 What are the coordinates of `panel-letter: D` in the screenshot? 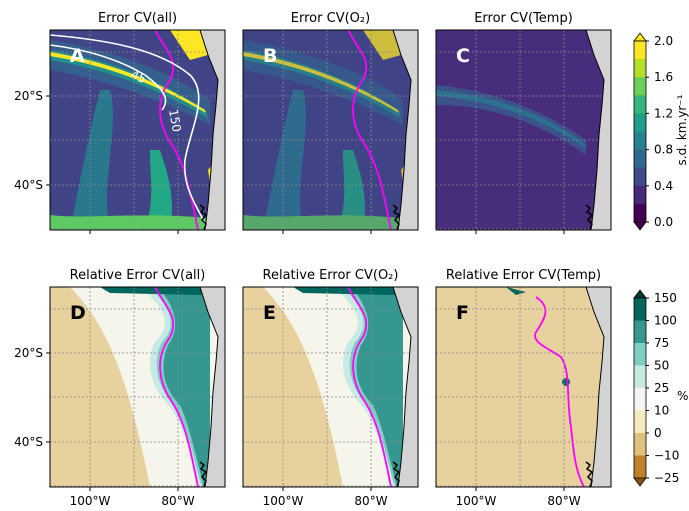 It's located at (78, 313).